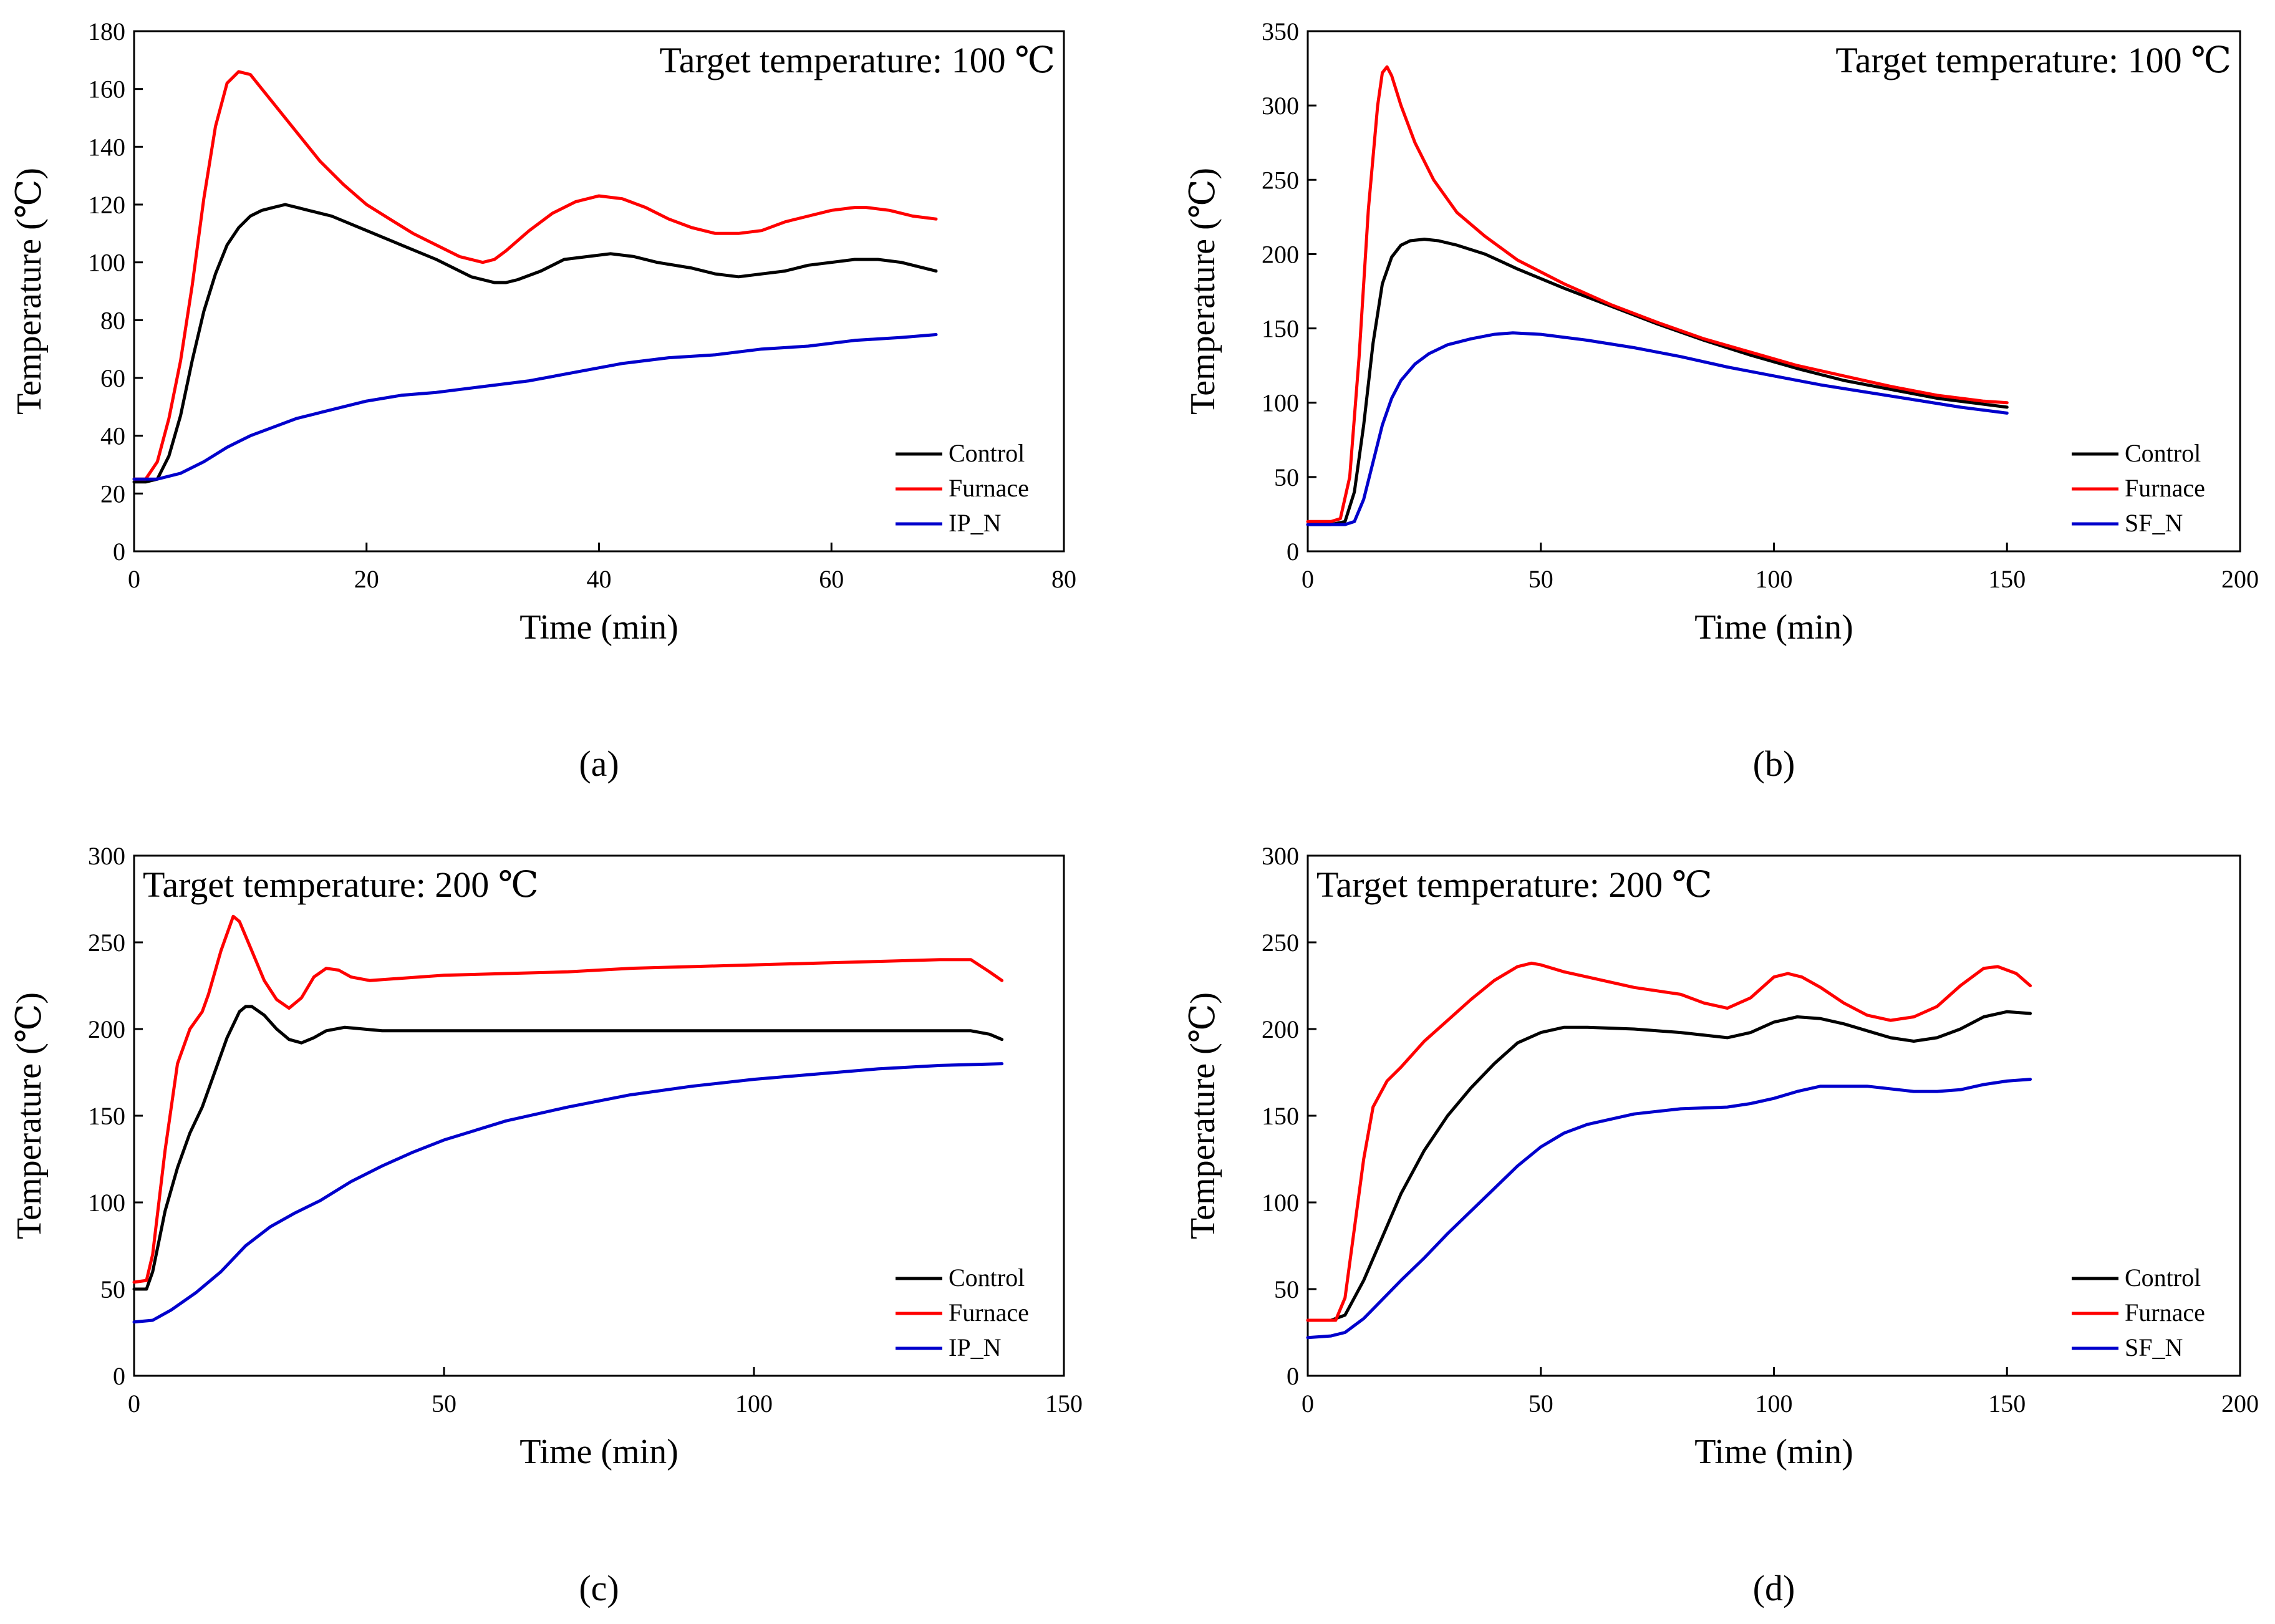 The image size is (2275, 1624). I want to click on y-tick-label: 20, so click(112, 494).